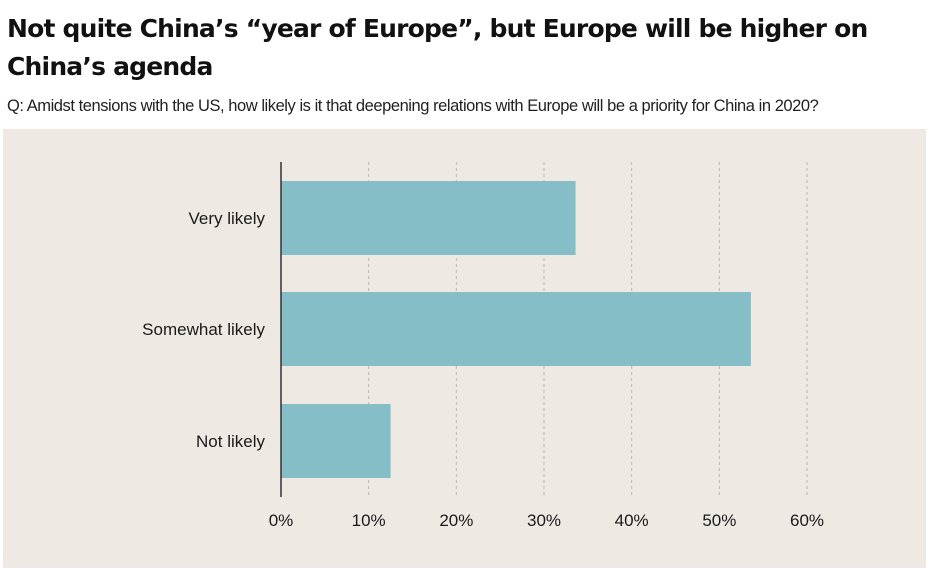  Describe the element at coordinates (456, 520) in the screenshot. I see `x-tick-label: 20%` at that location.